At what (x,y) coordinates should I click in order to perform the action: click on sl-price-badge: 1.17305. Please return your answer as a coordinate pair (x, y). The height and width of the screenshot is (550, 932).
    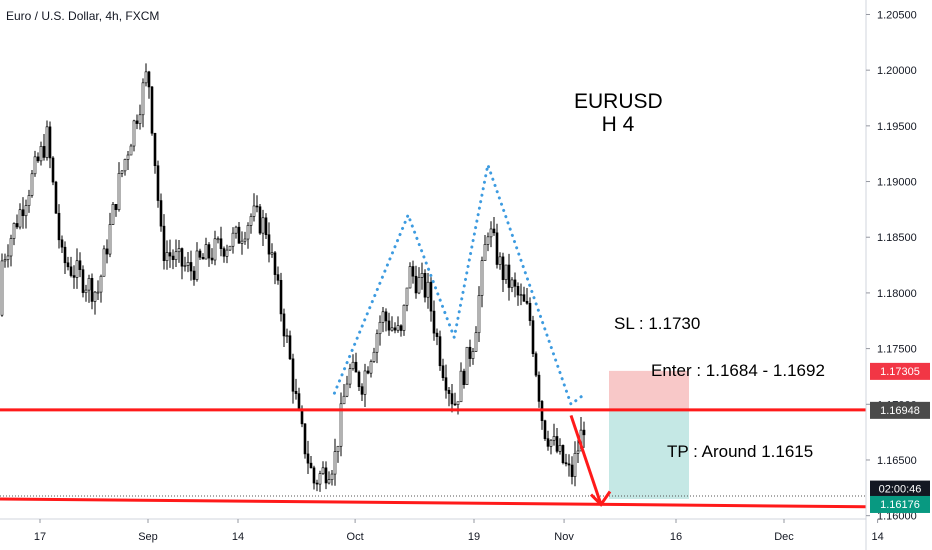
    Looking at the image, I should click on (900, 372).